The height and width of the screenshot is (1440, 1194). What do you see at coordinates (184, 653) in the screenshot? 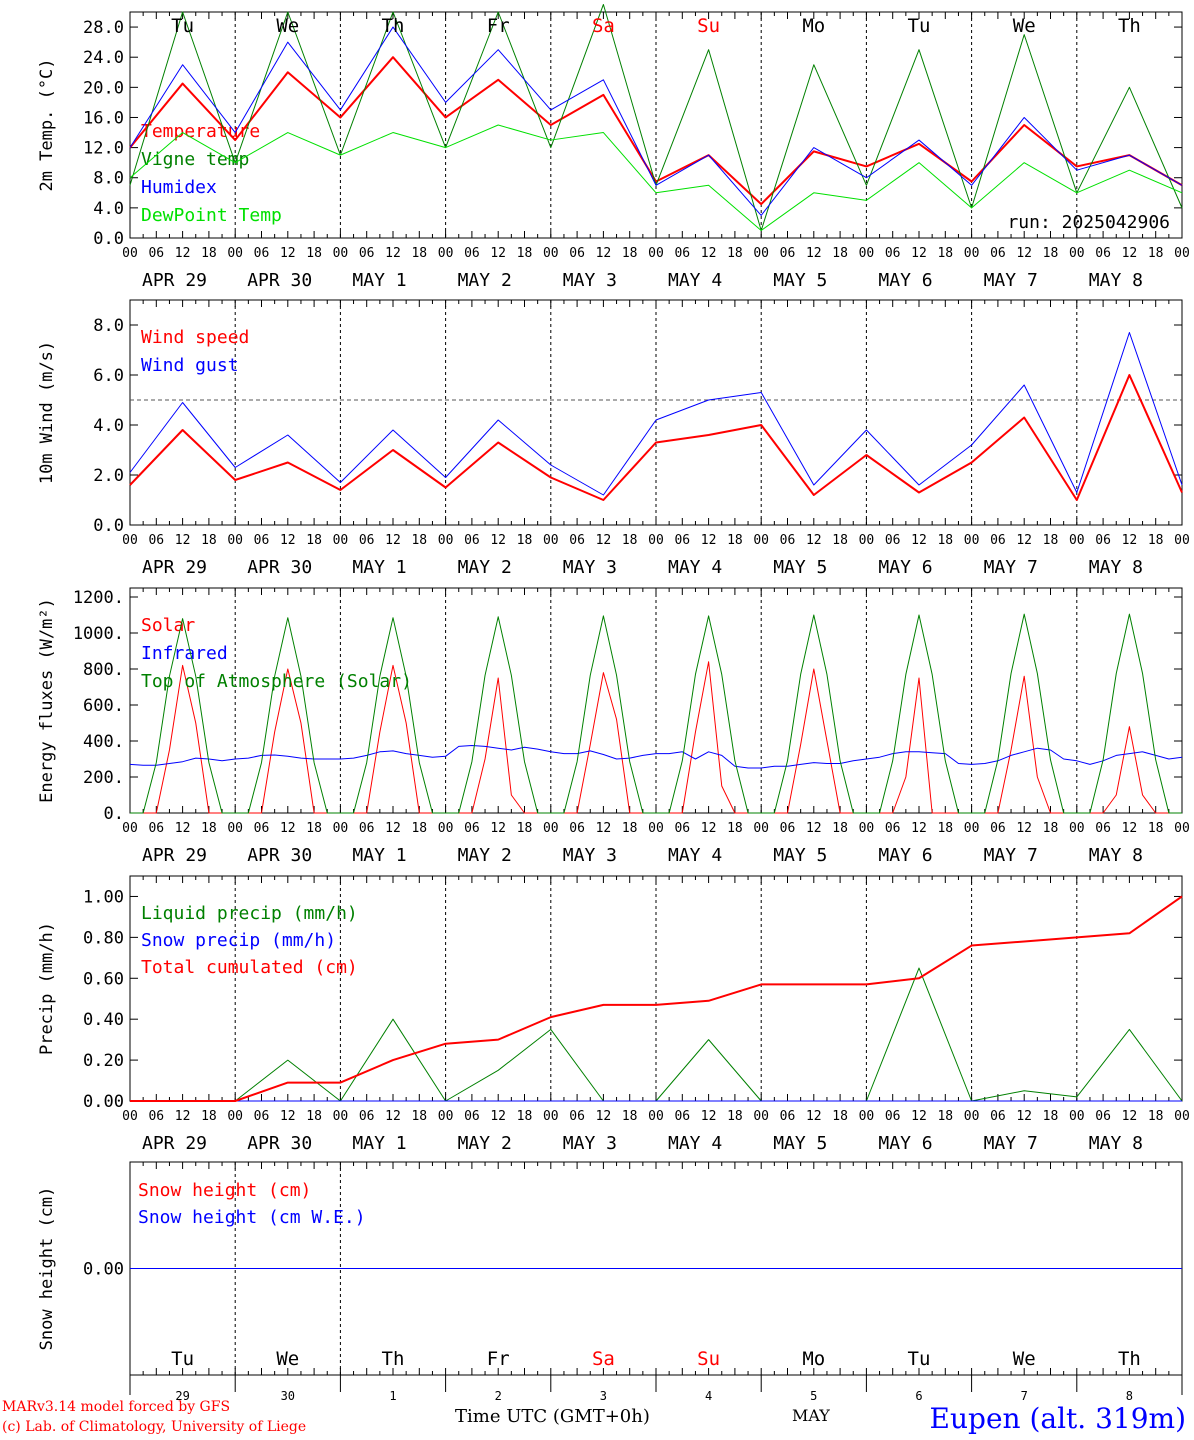
I see `legend-entry: Infrared` at bounding box center [184, 653].